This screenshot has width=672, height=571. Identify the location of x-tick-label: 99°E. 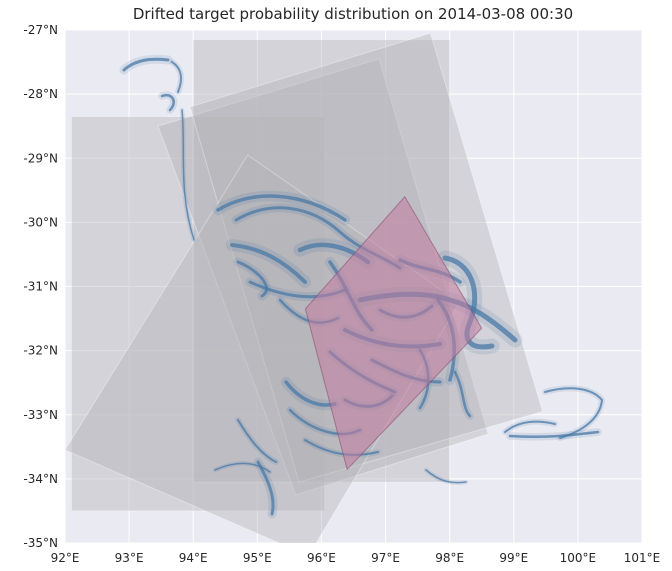
(513, 558).